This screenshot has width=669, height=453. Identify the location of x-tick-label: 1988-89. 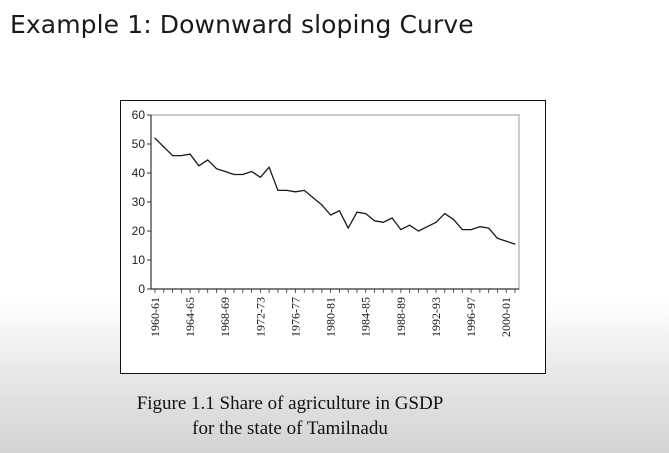
(401, 317).